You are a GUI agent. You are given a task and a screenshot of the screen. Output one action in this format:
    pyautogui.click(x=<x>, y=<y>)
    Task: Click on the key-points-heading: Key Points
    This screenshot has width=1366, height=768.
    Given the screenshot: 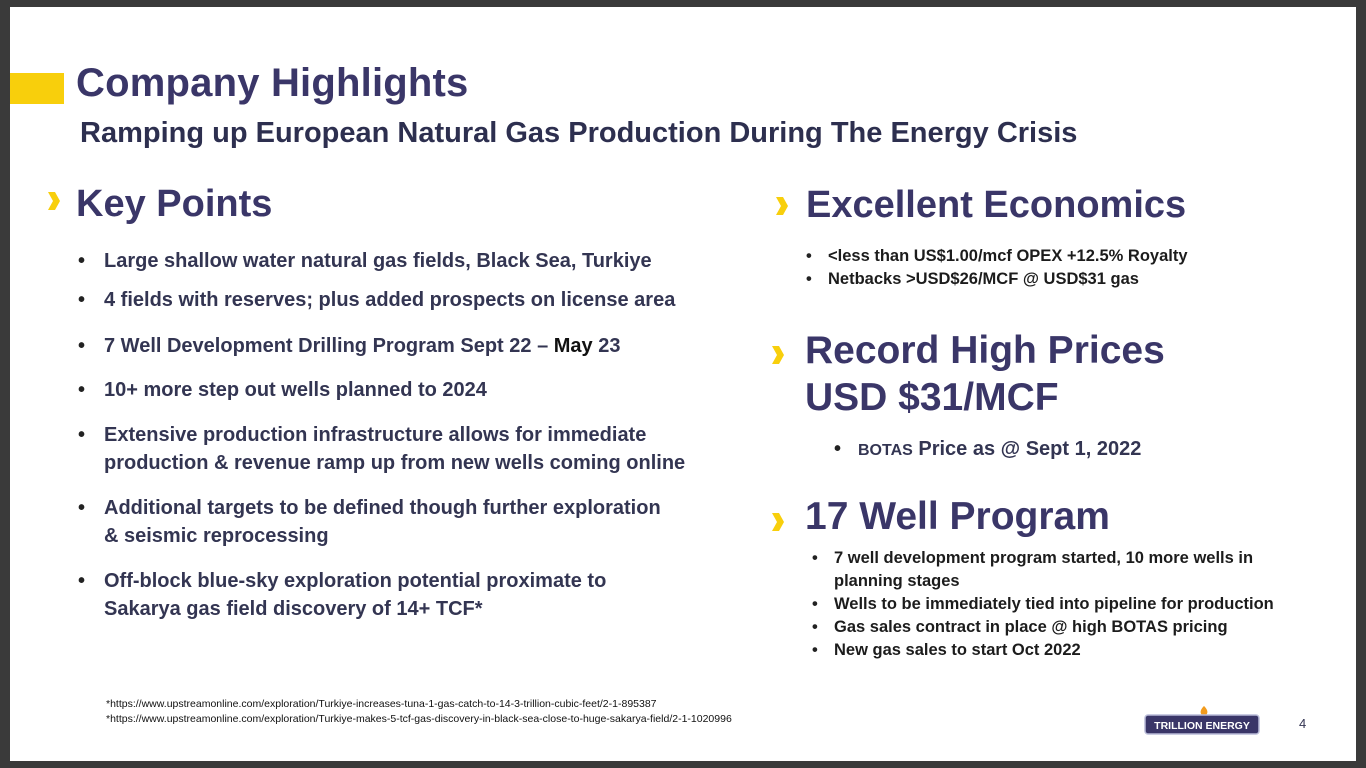 What is the action you would take?
    pyautogui.click(x=174, y=204)
    